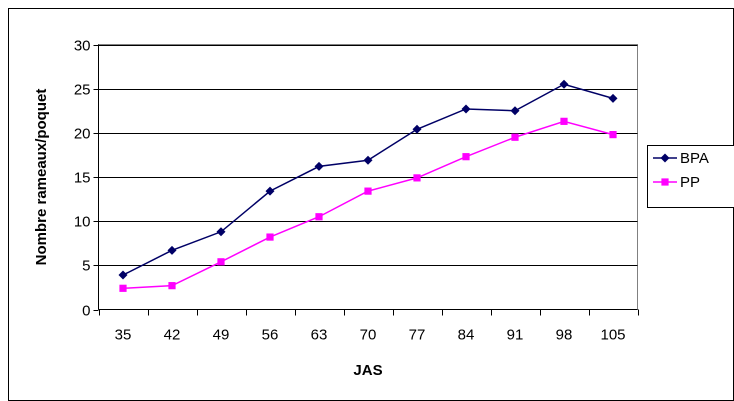 The image size is (734, 401). What do you see at coordinates (564, 335) in the screenshot?
I see `x-tick-label: 98` at bounding box center [564, 335].